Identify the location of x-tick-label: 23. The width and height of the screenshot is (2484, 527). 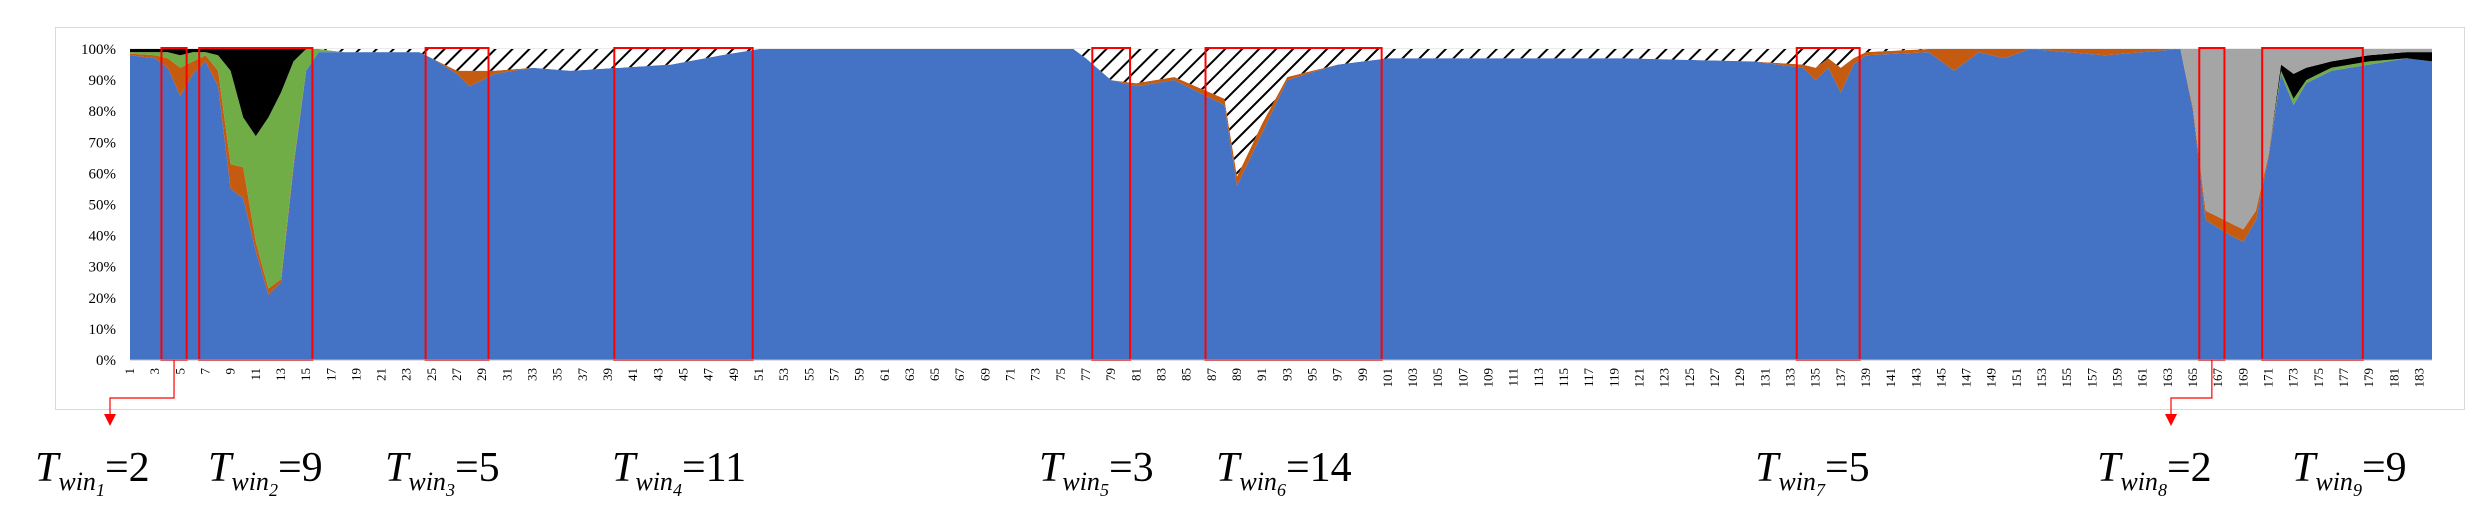
(406, 374).